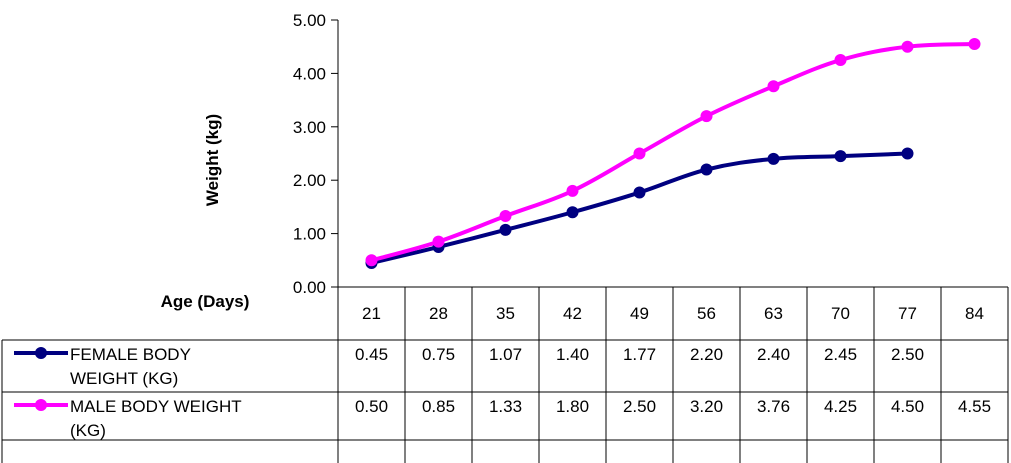 The image size is (1011, 463). Describe the element at coordinates (572, 354) in the screenshot. I see `data-table-value: 1.40` at that location.